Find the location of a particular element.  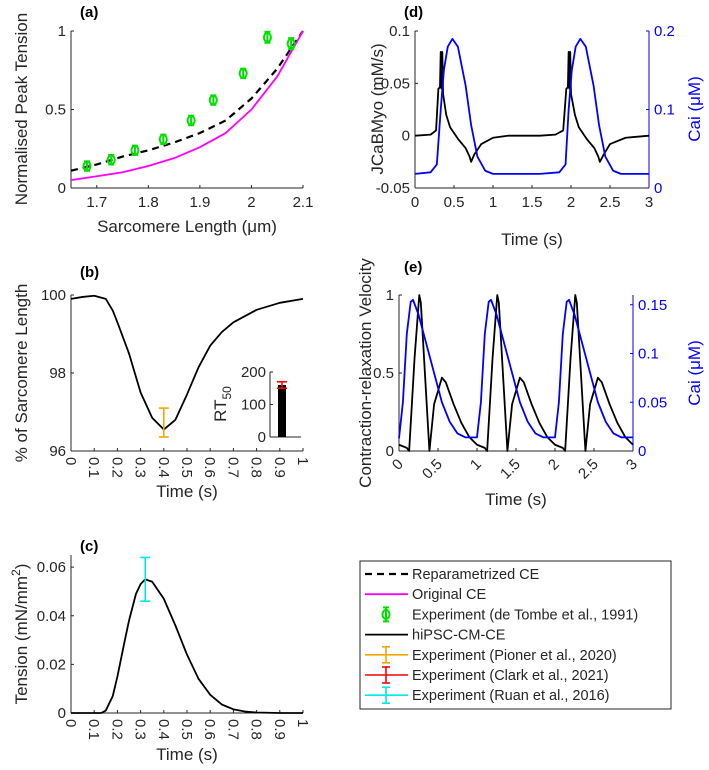

legend-label: Experiment (Clark et al., 2021) is located at coordinates (510, 676).